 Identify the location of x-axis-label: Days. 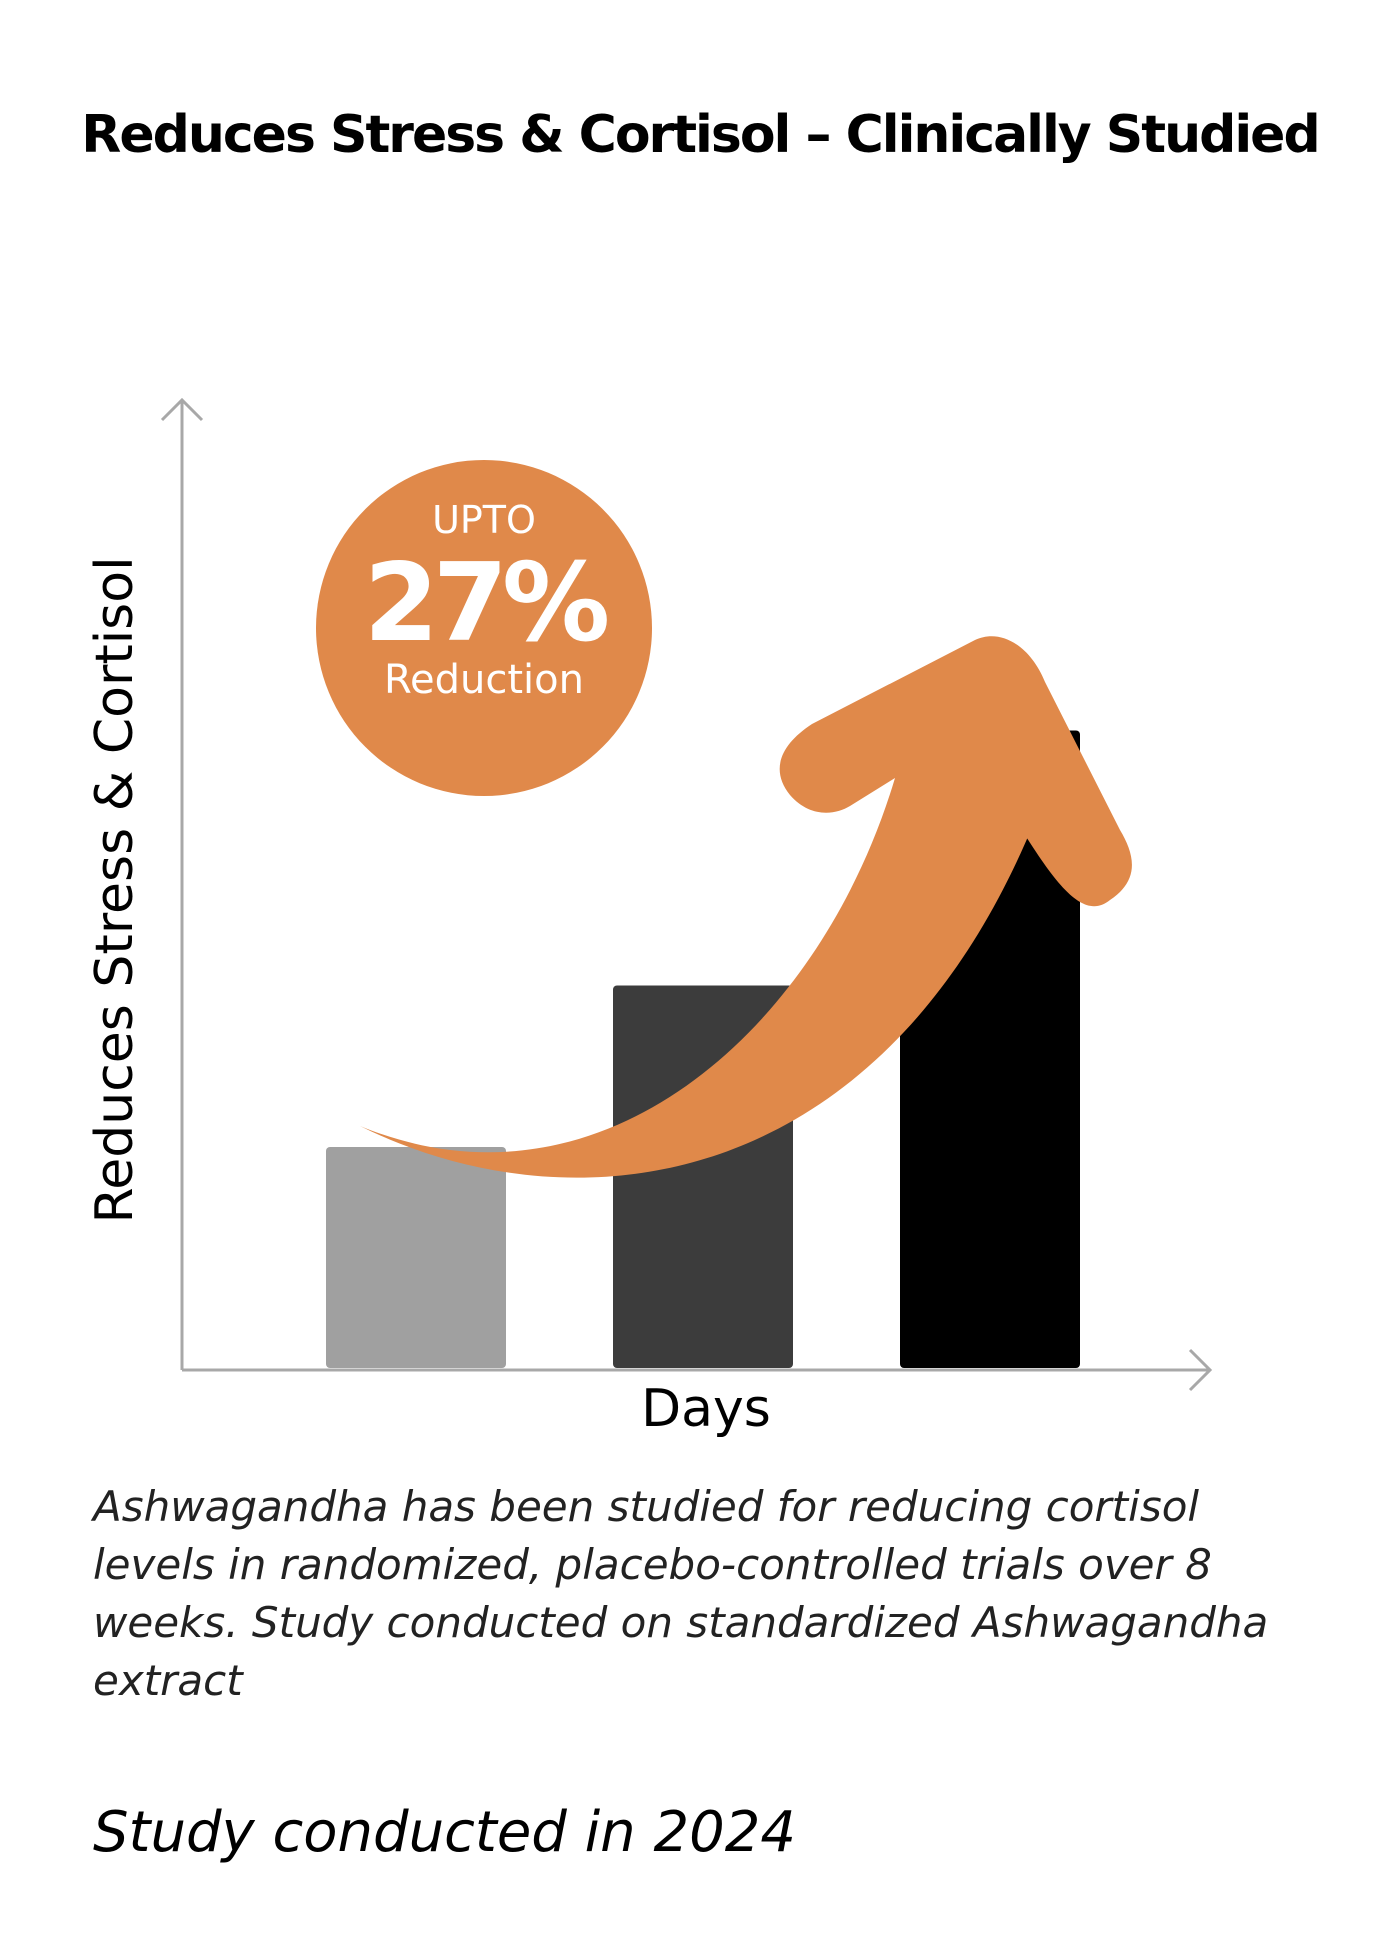
(706, 1409).